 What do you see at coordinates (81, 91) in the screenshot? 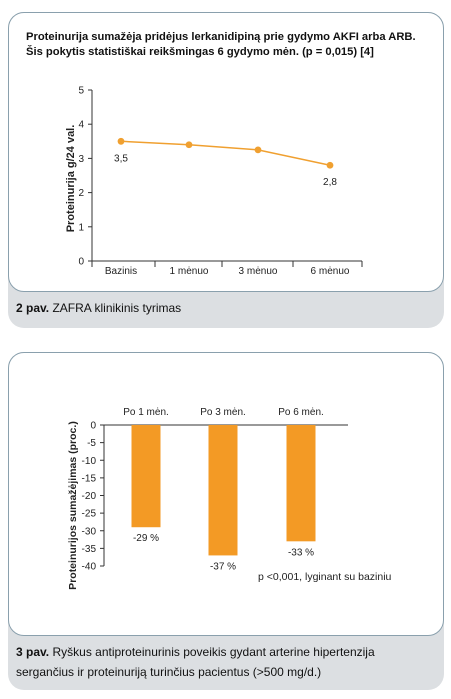
I see `chart1-y-tick-label: 5` at bounding box center [81, 91].